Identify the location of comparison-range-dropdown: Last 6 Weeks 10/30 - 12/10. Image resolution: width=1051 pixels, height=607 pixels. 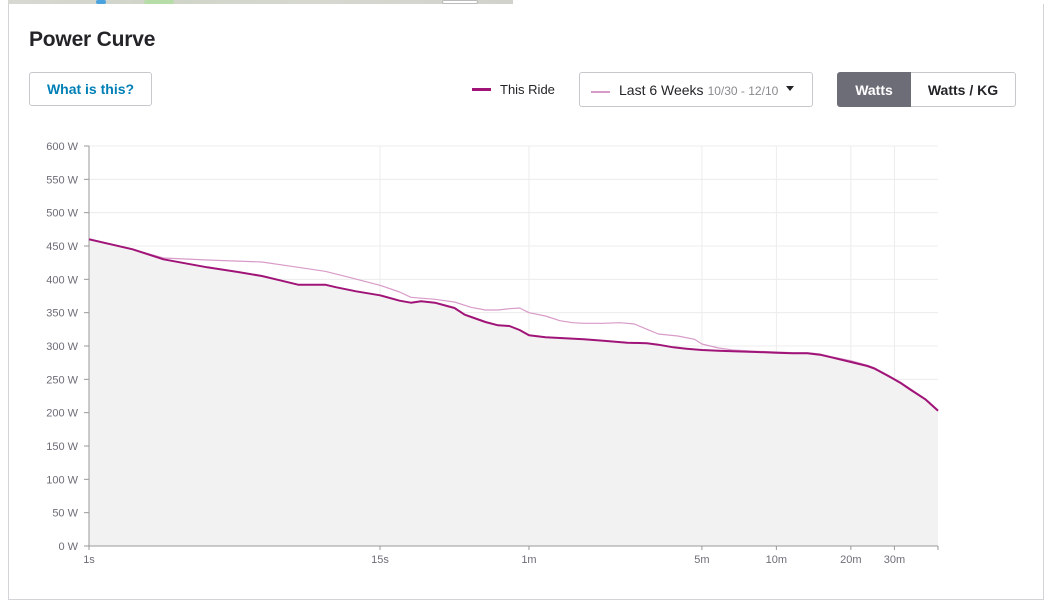
(696, 89).